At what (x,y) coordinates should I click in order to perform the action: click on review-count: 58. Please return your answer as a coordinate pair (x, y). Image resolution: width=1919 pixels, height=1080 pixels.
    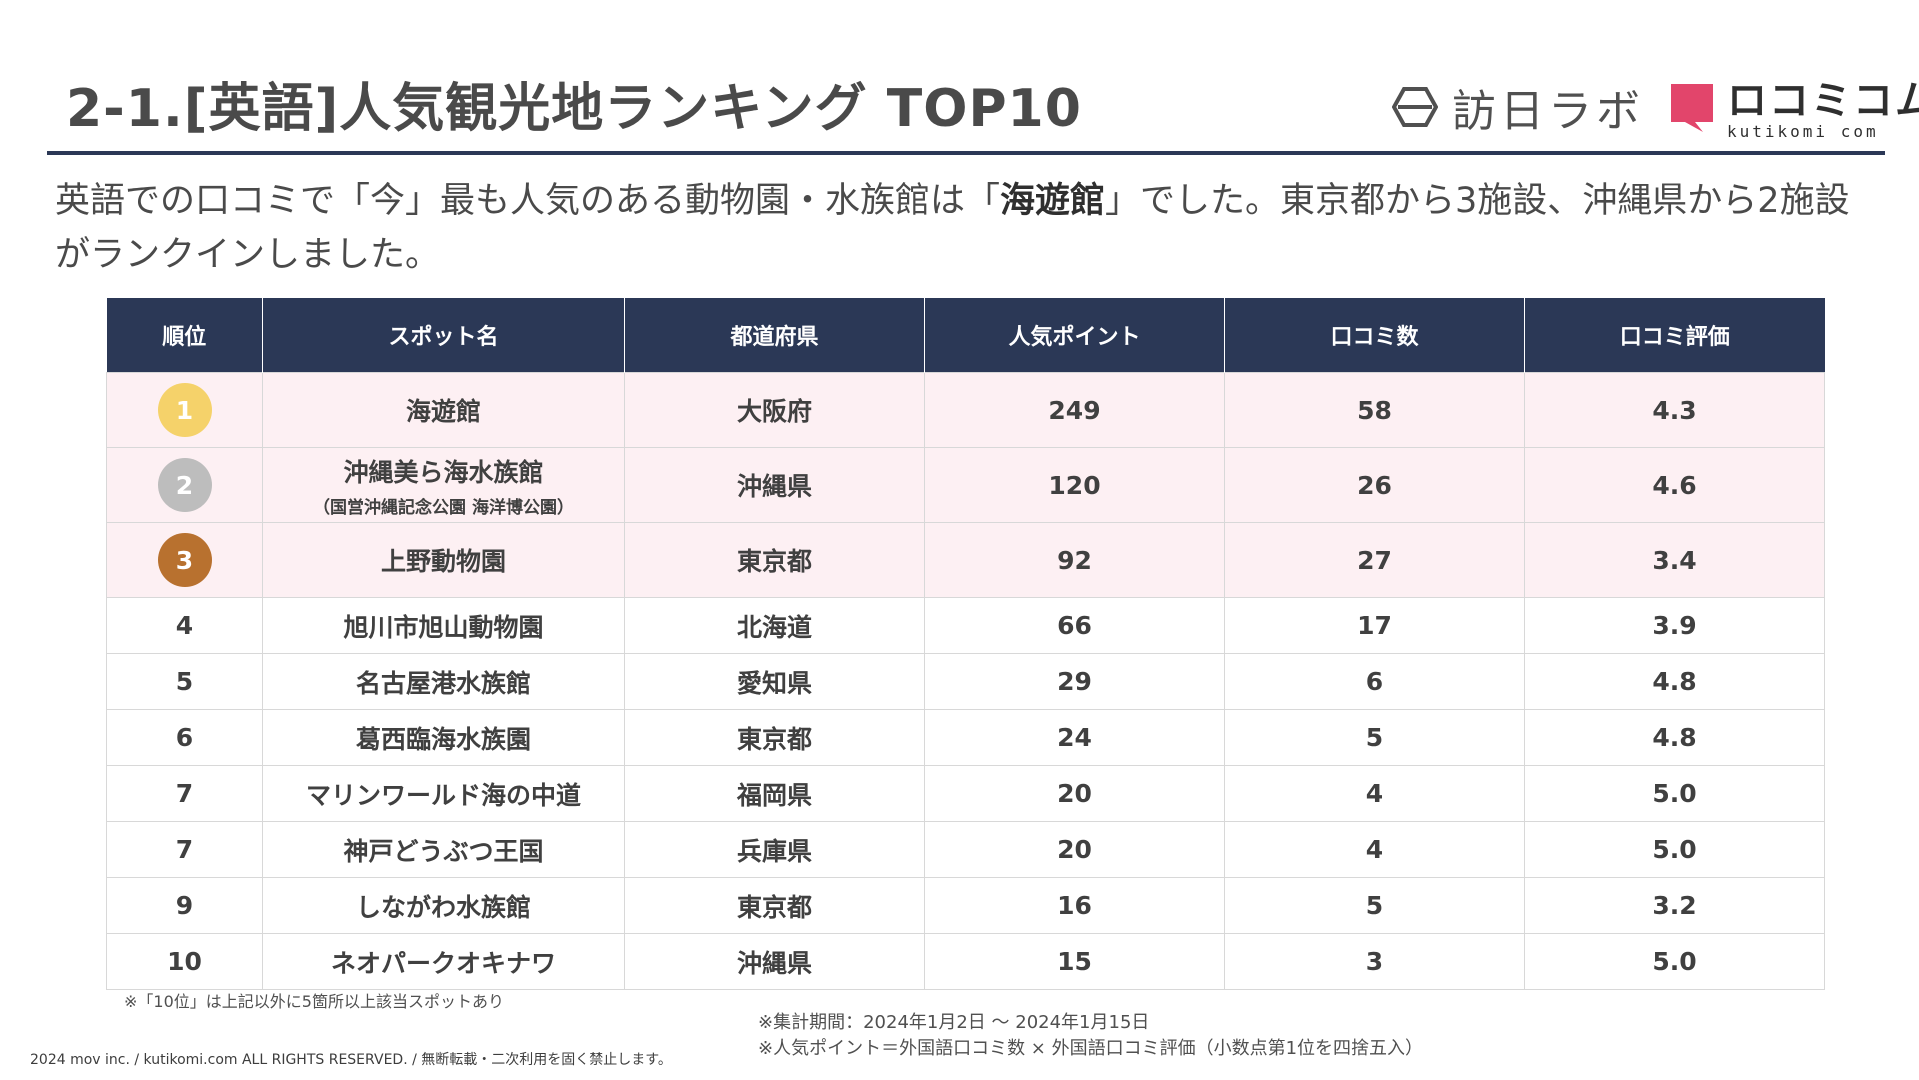
    Looking at the image, I should click on (1374, 410).